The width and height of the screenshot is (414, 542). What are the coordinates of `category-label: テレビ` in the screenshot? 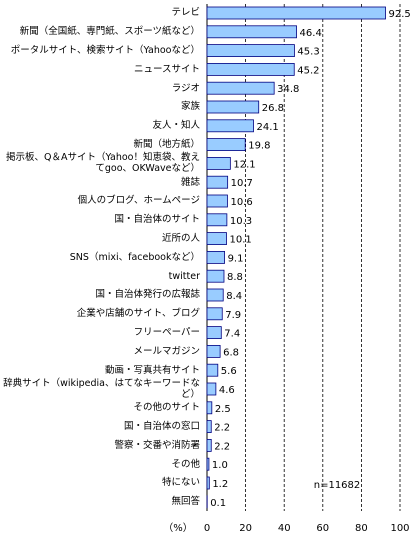 It's located at (185, 13).